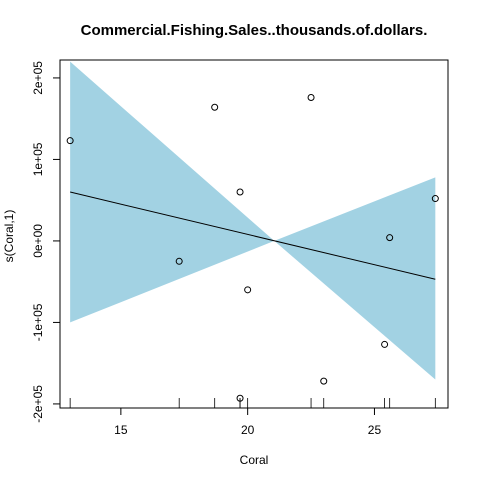 This screenshot has height=480, width=480. I want to click on fit-line, so click(253, 235).